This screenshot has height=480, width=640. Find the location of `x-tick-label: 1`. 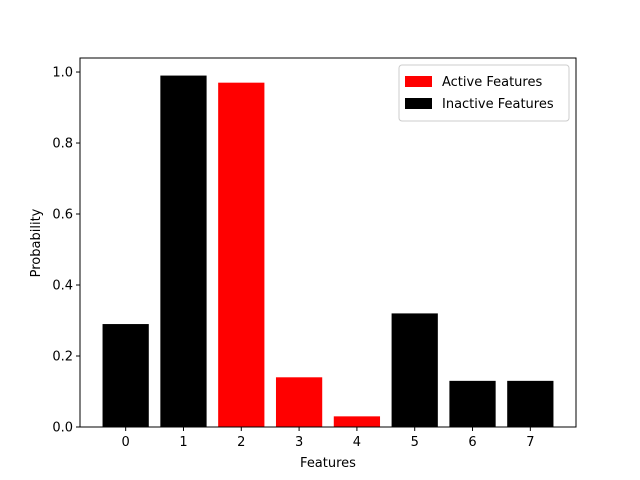

x-tick-label: 1 is located at coordinates (183, 442).